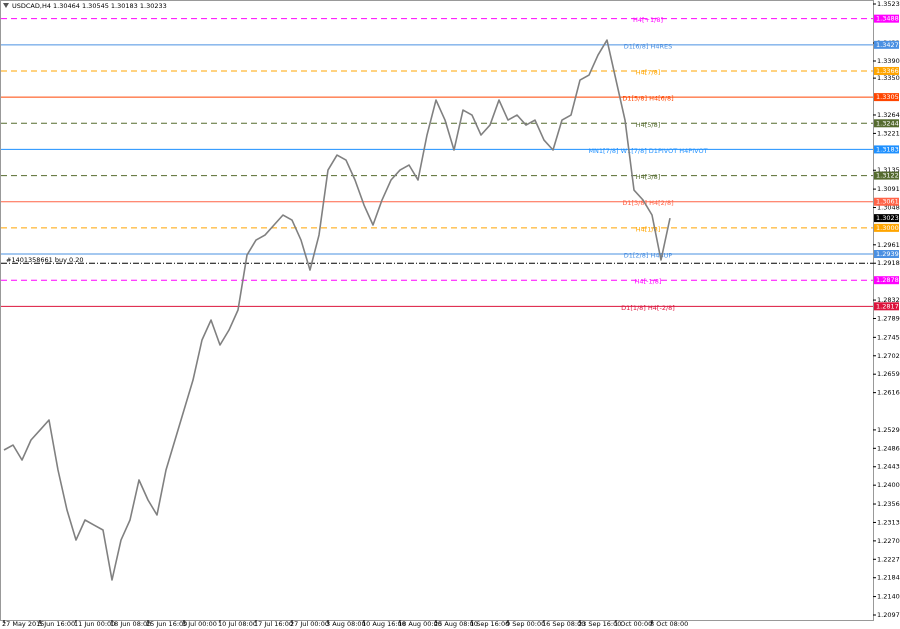 The height and width of the screenshot is (629, 900). What do you see at coordinates (648, 256) in the screenshot?
I see `level-label: D1[2/8] H4SUP` at bounding box center [648, 256].